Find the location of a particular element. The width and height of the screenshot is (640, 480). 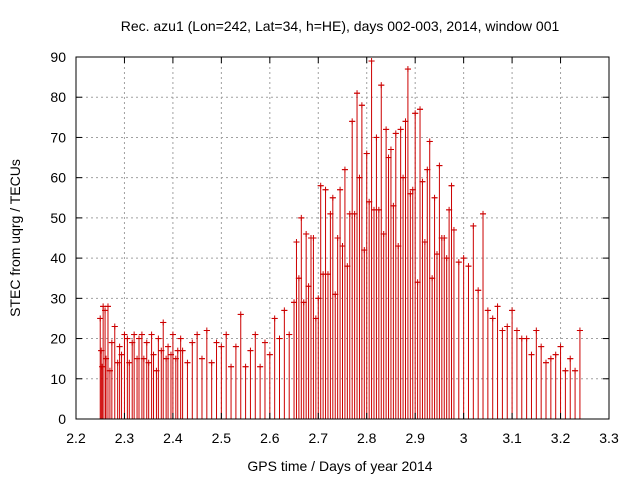

x-tick-label: 2.2 is located at coordinates (76, 438).